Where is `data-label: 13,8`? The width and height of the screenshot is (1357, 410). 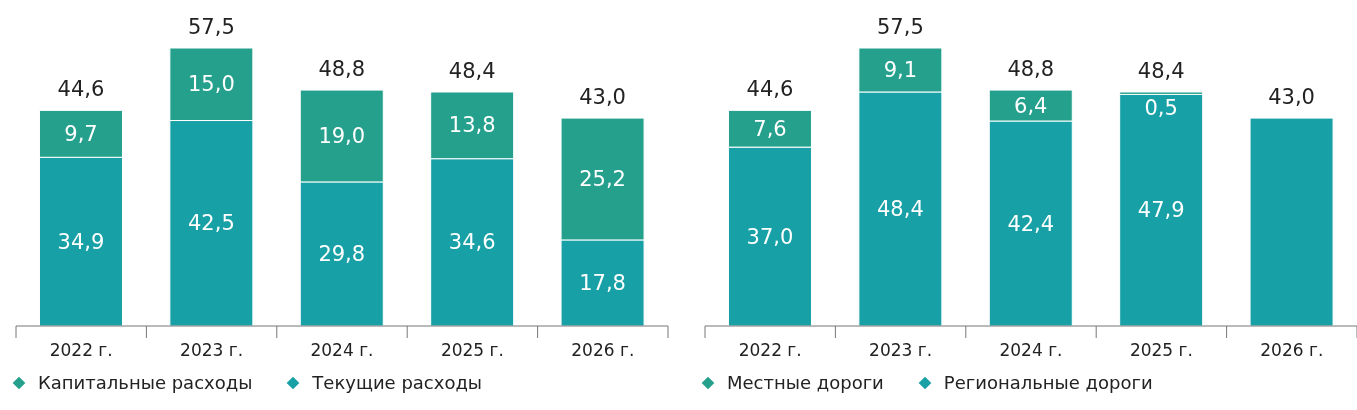
data-label: 13,8 is located at coordinates (472, 125).